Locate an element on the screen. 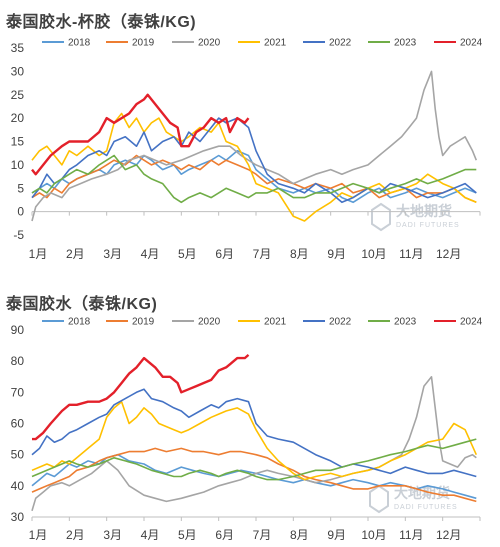 This screenshot has width=500, height=547. series-line-2021 is located at coordinates (254, 440).